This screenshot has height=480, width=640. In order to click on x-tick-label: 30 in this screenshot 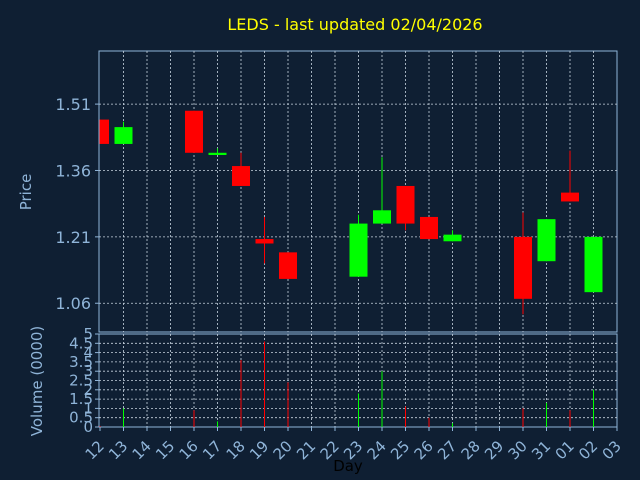, I will do `click(518, 450)`.